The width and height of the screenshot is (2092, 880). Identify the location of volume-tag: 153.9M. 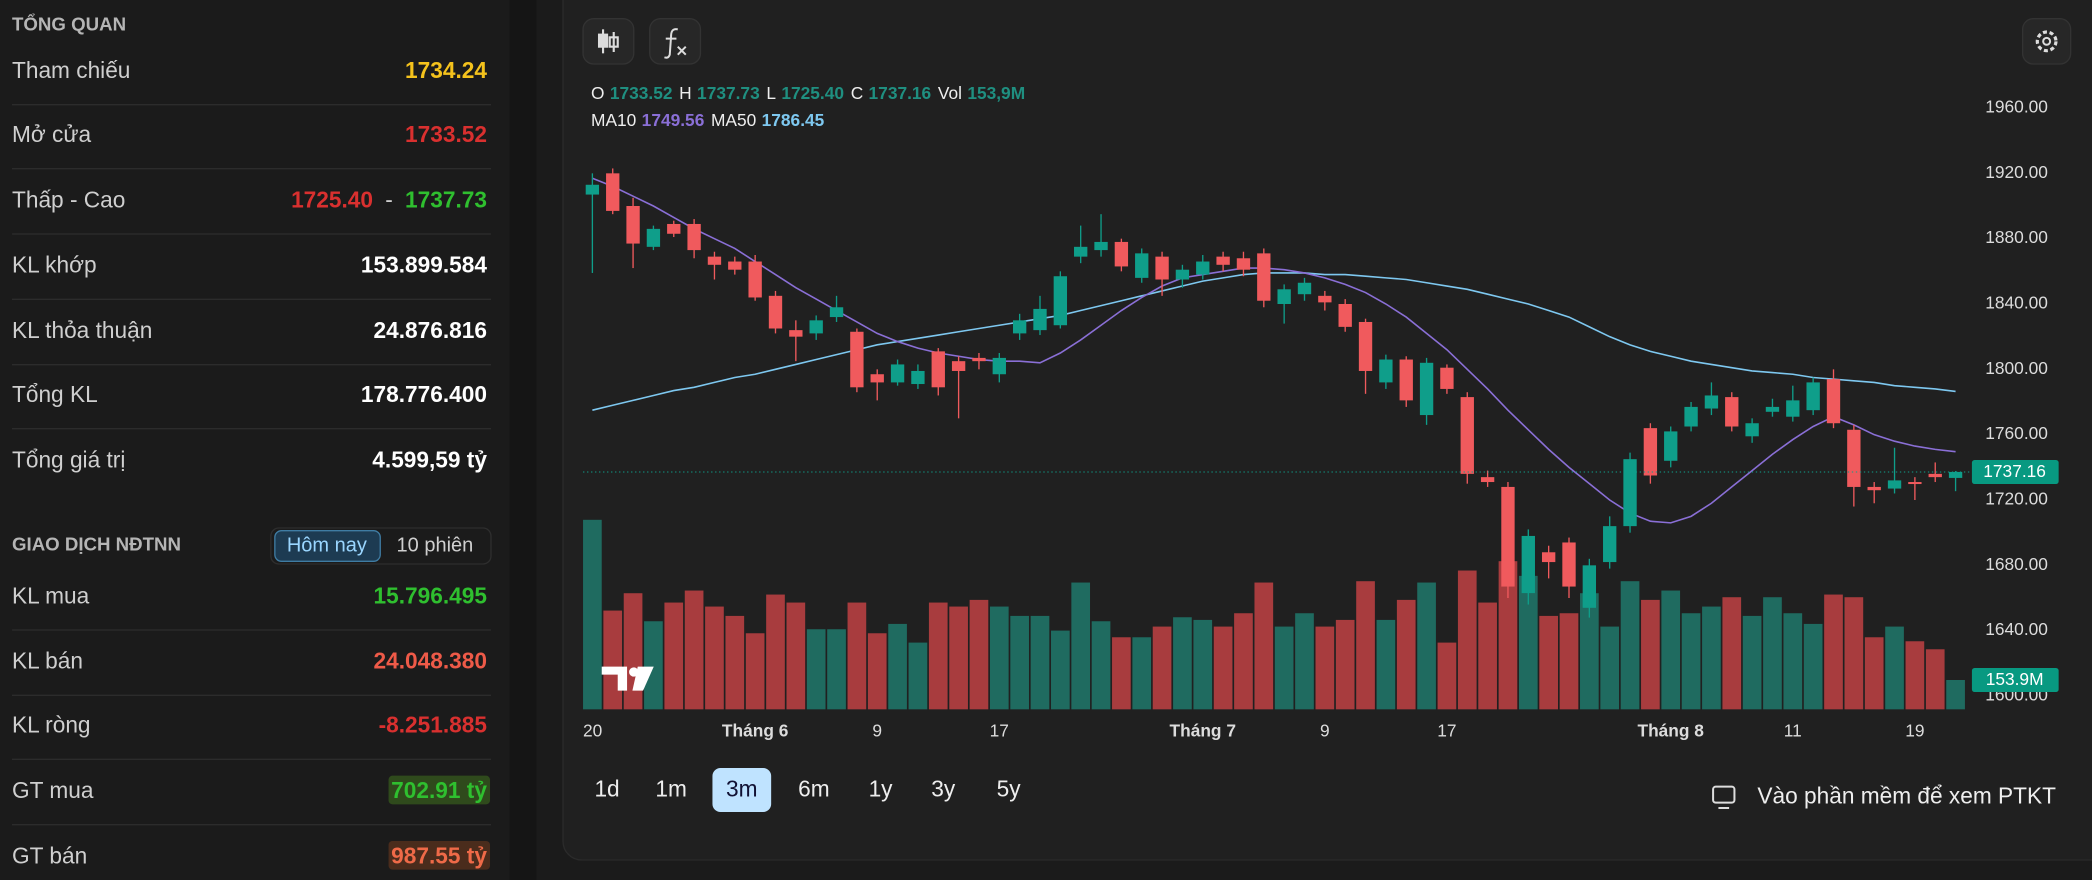
(2015, 679).